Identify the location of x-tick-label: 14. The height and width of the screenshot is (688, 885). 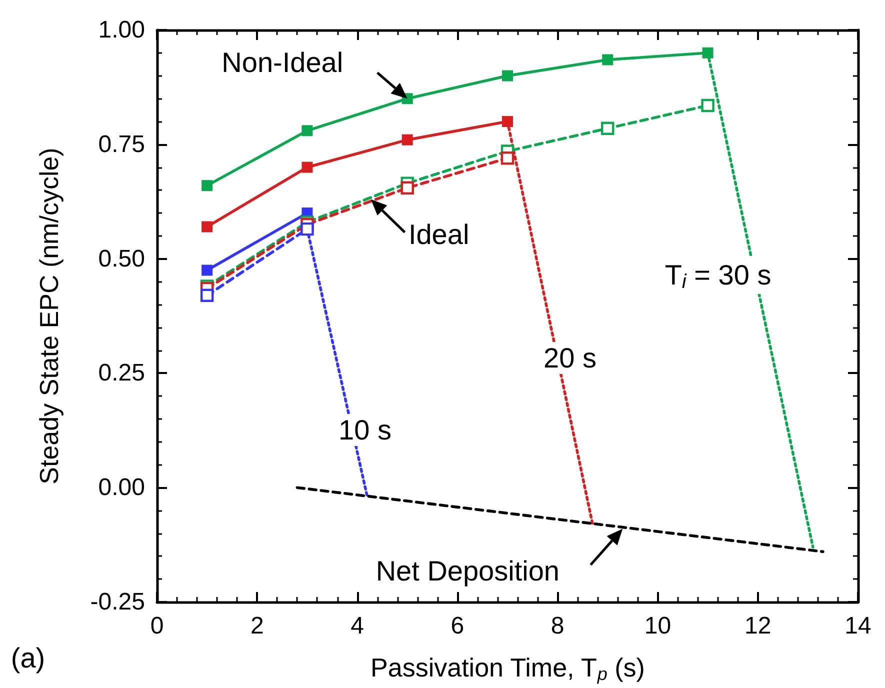
(858, 626).